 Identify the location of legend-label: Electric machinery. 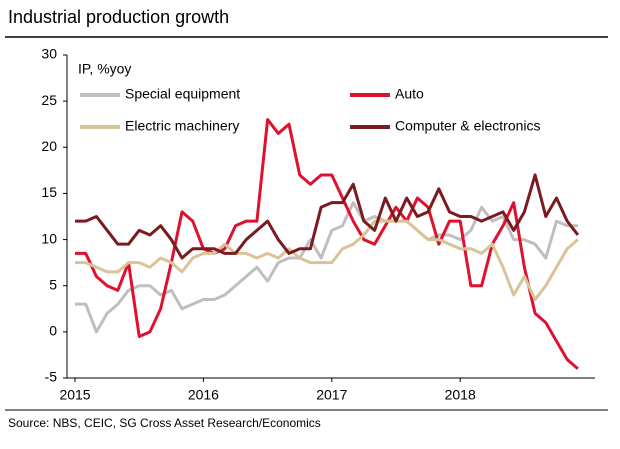
(182, 126).